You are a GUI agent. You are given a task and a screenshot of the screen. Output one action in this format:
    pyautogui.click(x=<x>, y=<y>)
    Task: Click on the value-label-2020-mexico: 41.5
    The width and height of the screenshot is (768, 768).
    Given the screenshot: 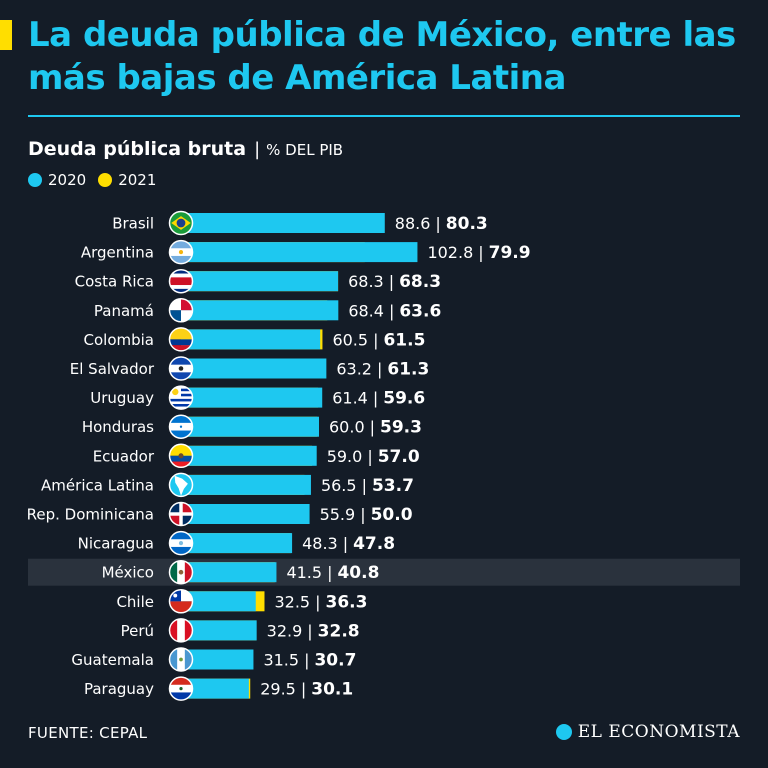 What is the action you would take?
    pyautogui.click(x=304, y=572)
    